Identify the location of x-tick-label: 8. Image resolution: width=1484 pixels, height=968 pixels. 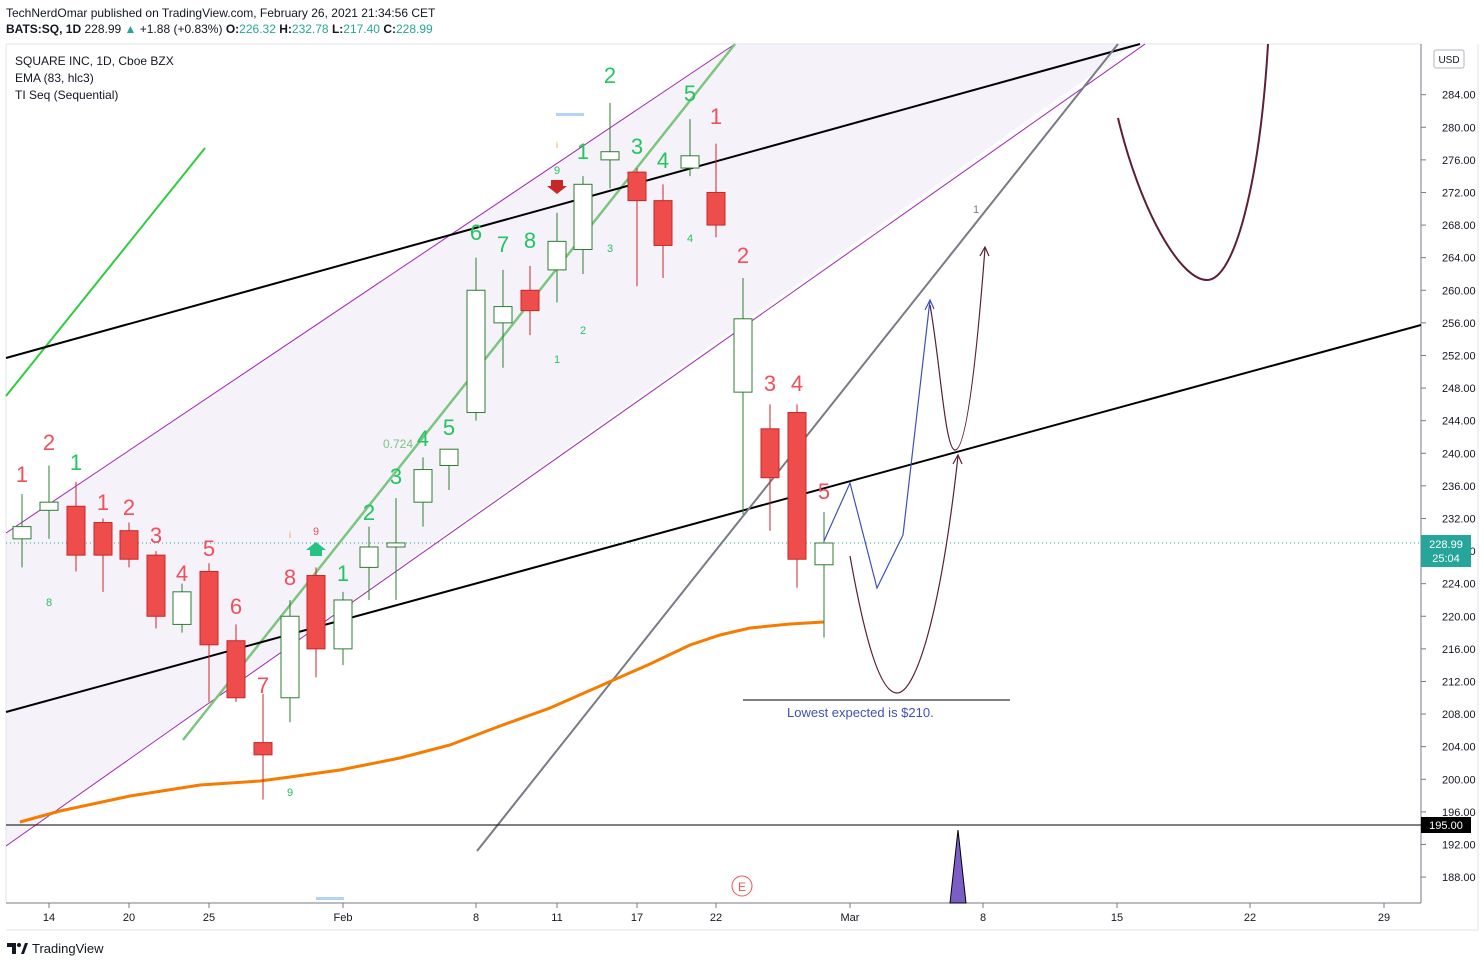
(476, 918).